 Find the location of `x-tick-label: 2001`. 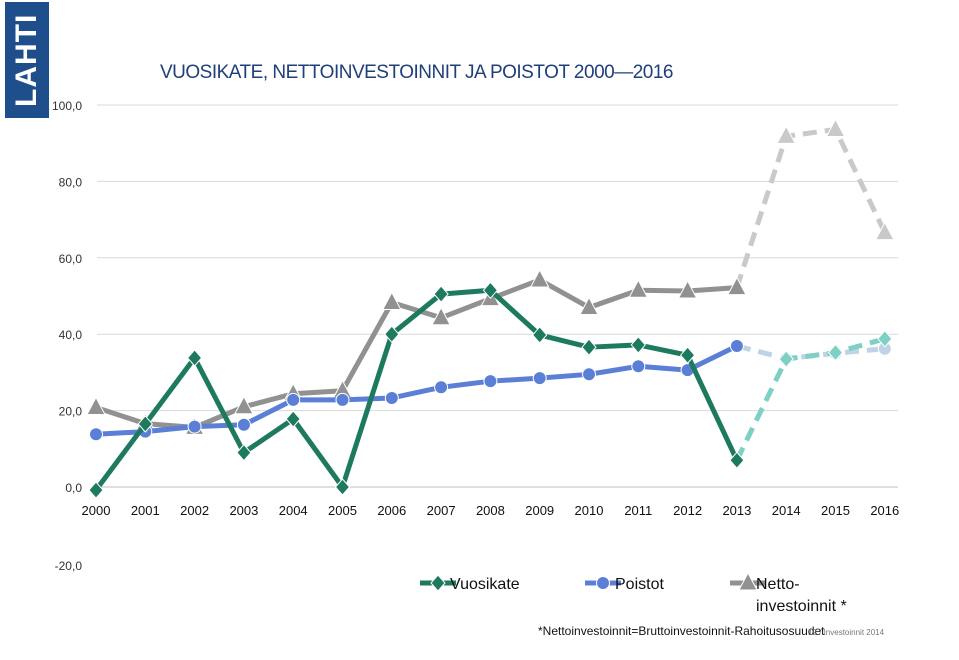

x-tick-label: 2001 is located at coordinates (145, 510).